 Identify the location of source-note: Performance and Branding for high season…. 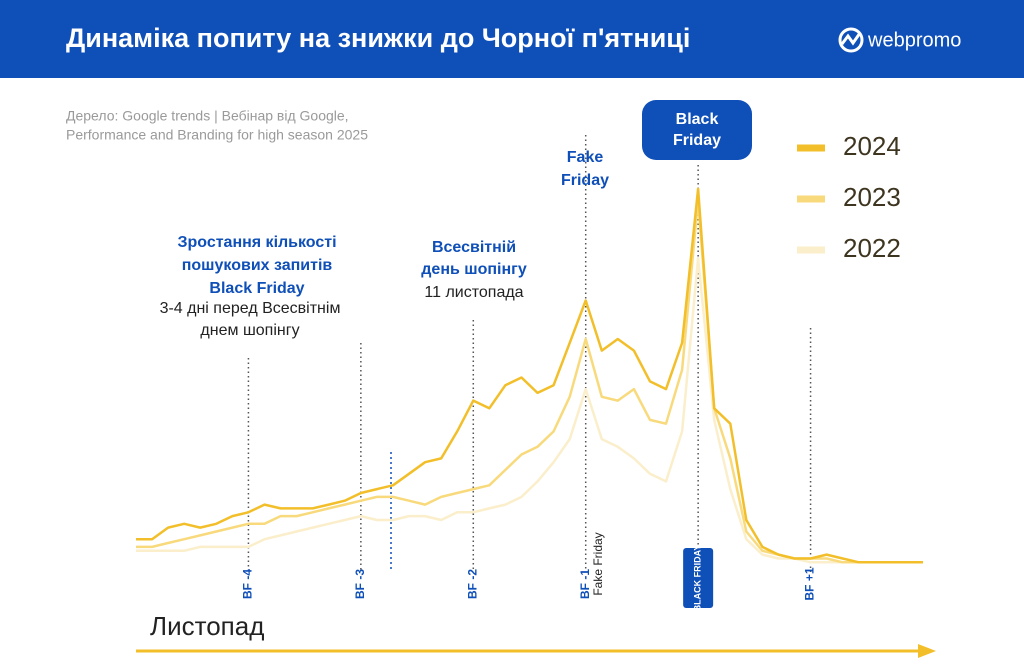
(217, 135).